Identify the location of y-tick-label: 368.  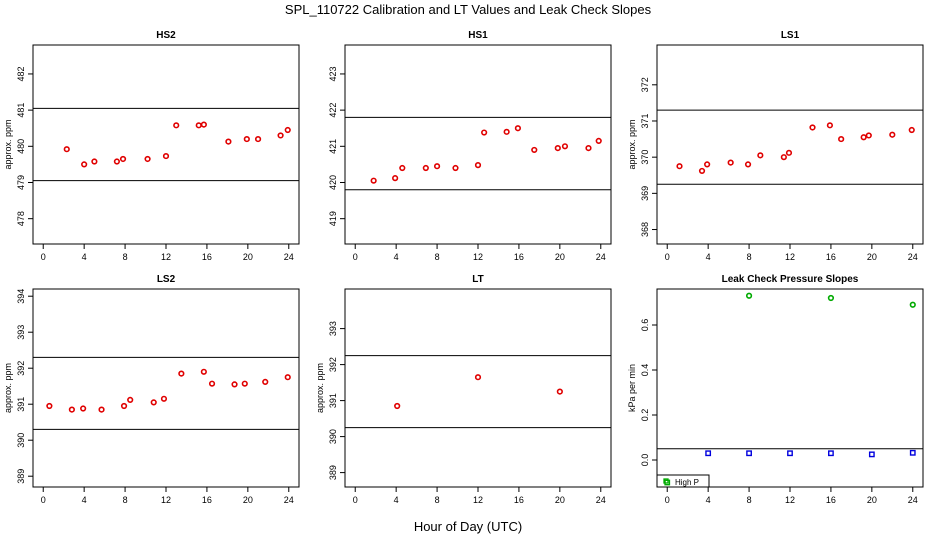
(645, 229).